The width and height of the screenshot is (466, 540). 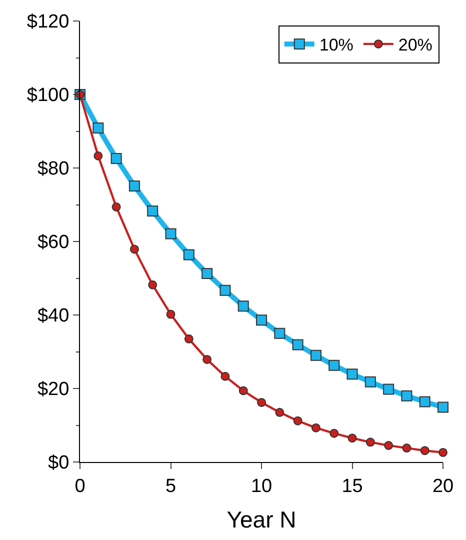 What do you see at coordinates (415, 45) in the screenshot?
I see `legend-label: 20%` at bounding box center [415, 45].